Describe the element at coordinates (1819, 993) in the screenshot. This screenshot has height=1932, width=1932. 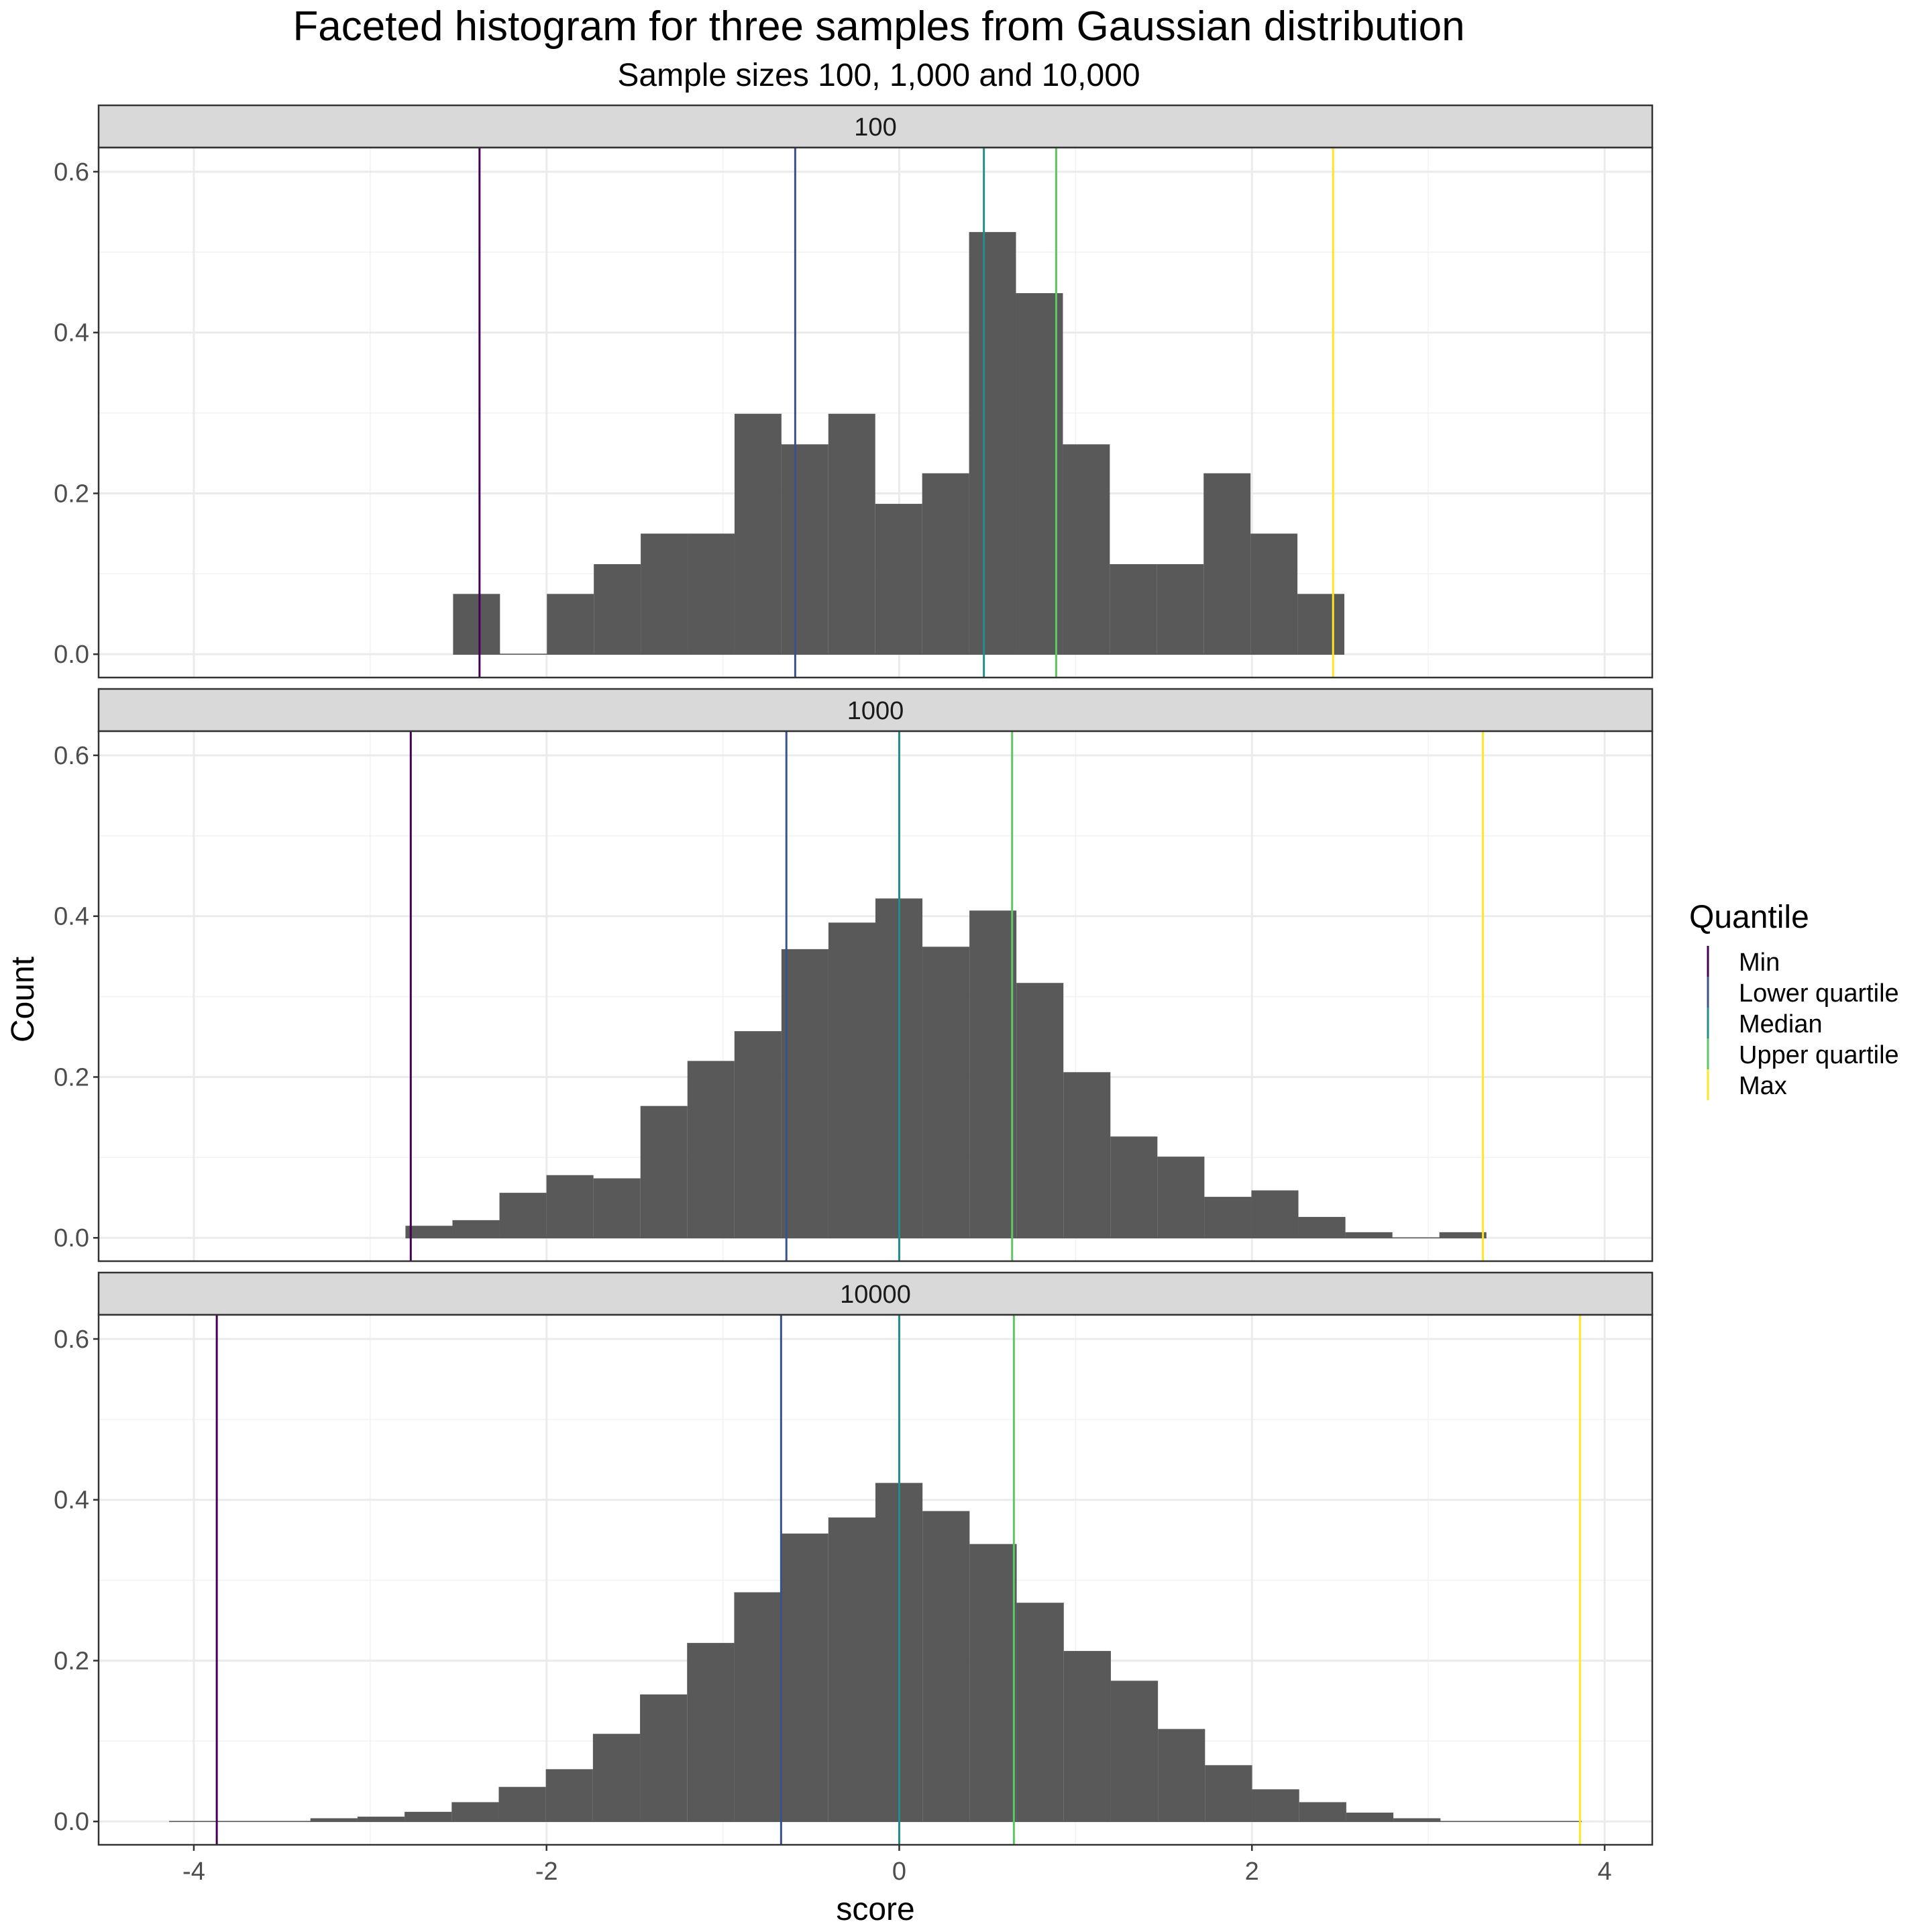
I see `legend-label: Lower quartile` at that location.